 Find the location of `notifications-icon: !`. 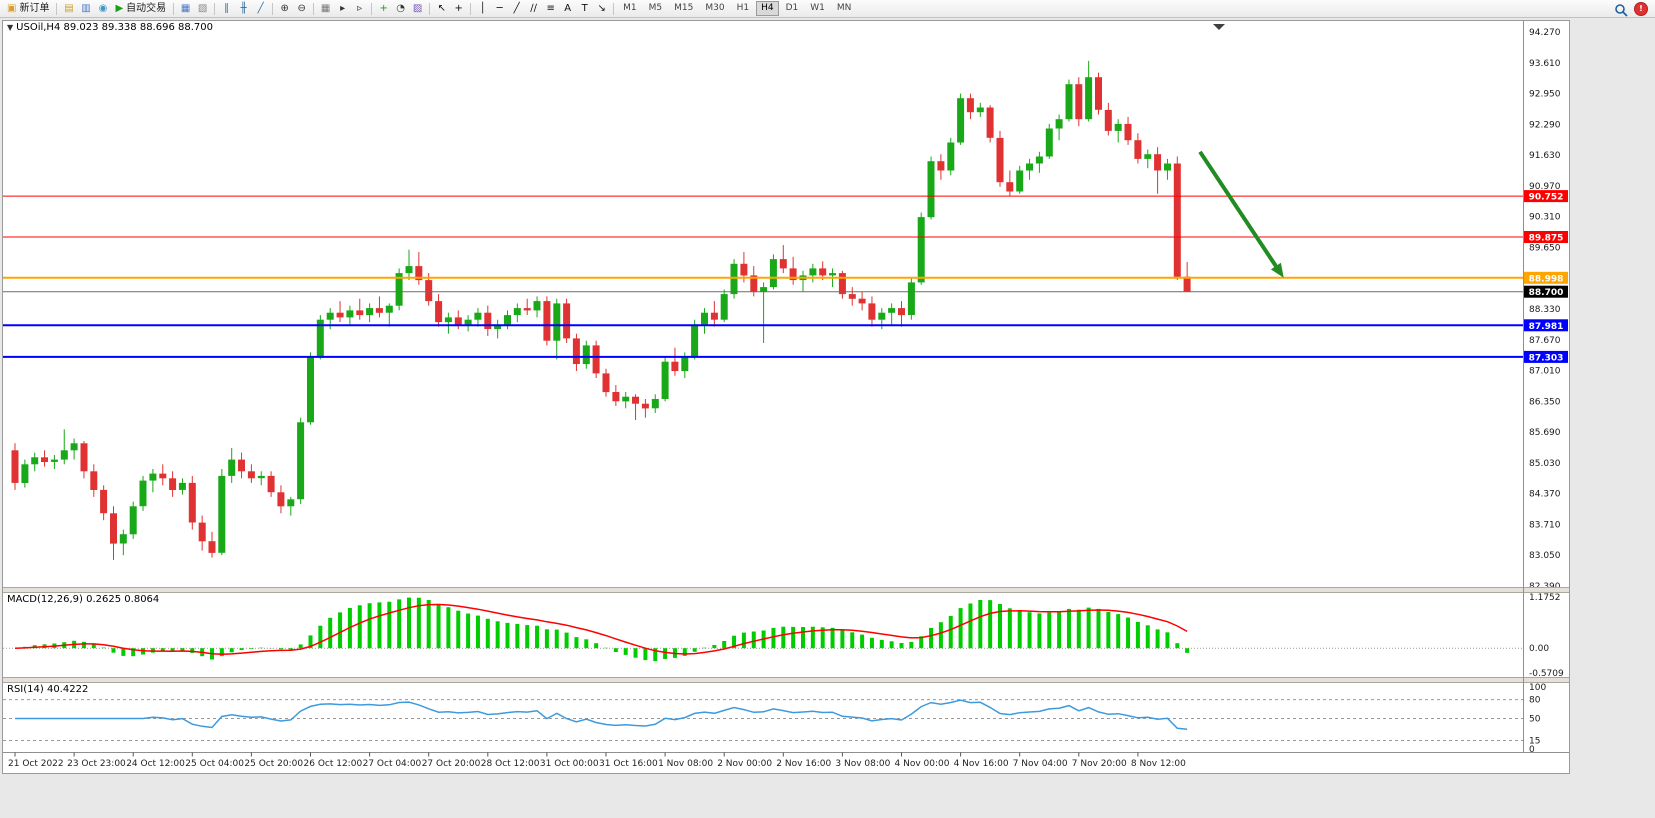

notifications-icon: ! is located at coordinates (1641, 8).